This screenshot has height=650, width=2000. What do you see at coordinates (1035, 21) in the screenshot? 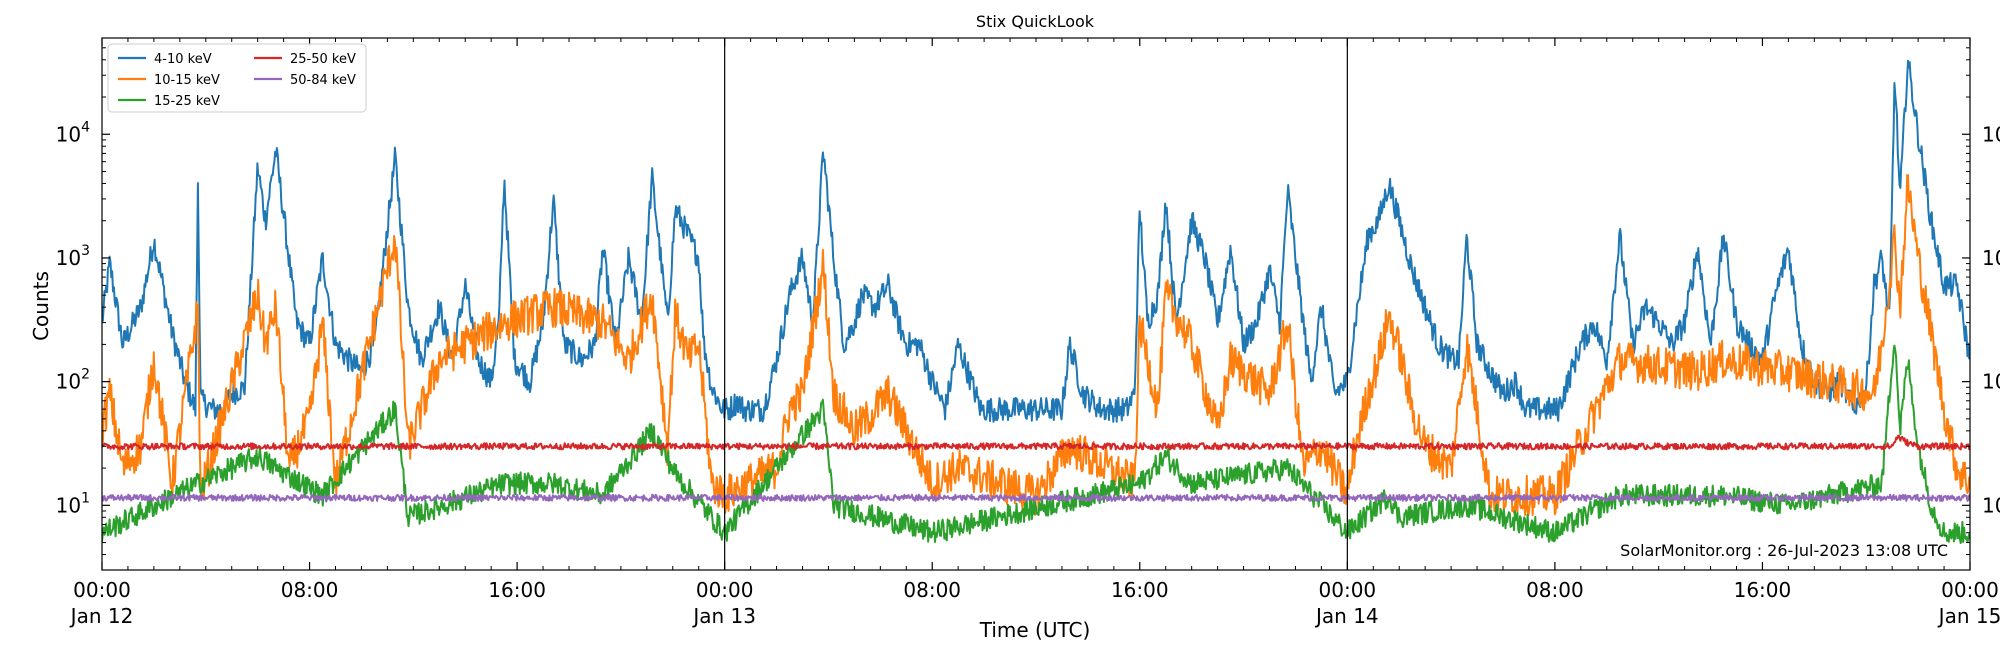
I see `chart-title: Stix QuickLook` at bounding box center [1035, 21].